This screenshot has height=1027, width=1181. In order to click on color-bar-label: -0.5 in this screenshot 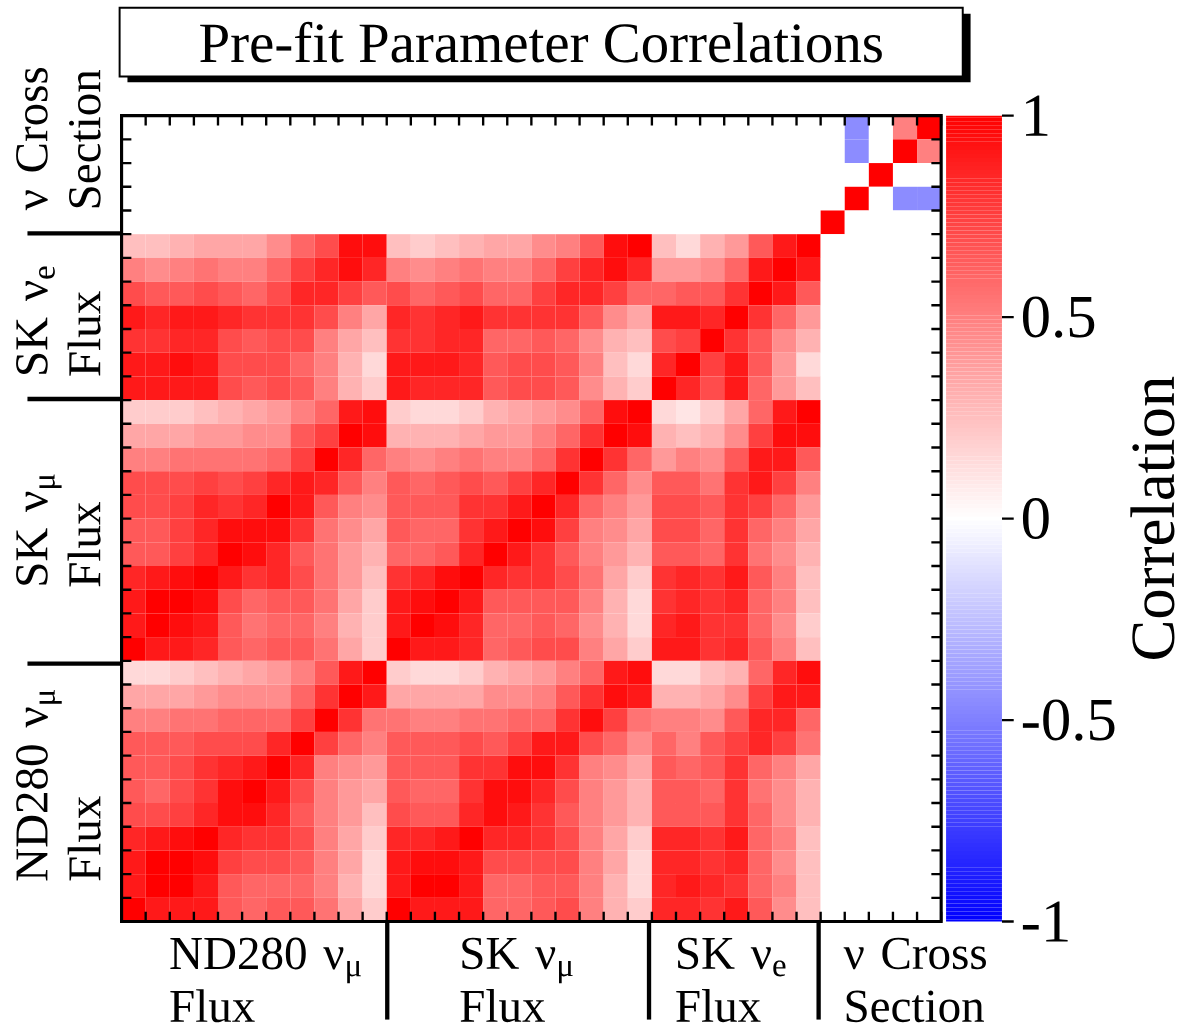, I will do `click(1068, 720)`.